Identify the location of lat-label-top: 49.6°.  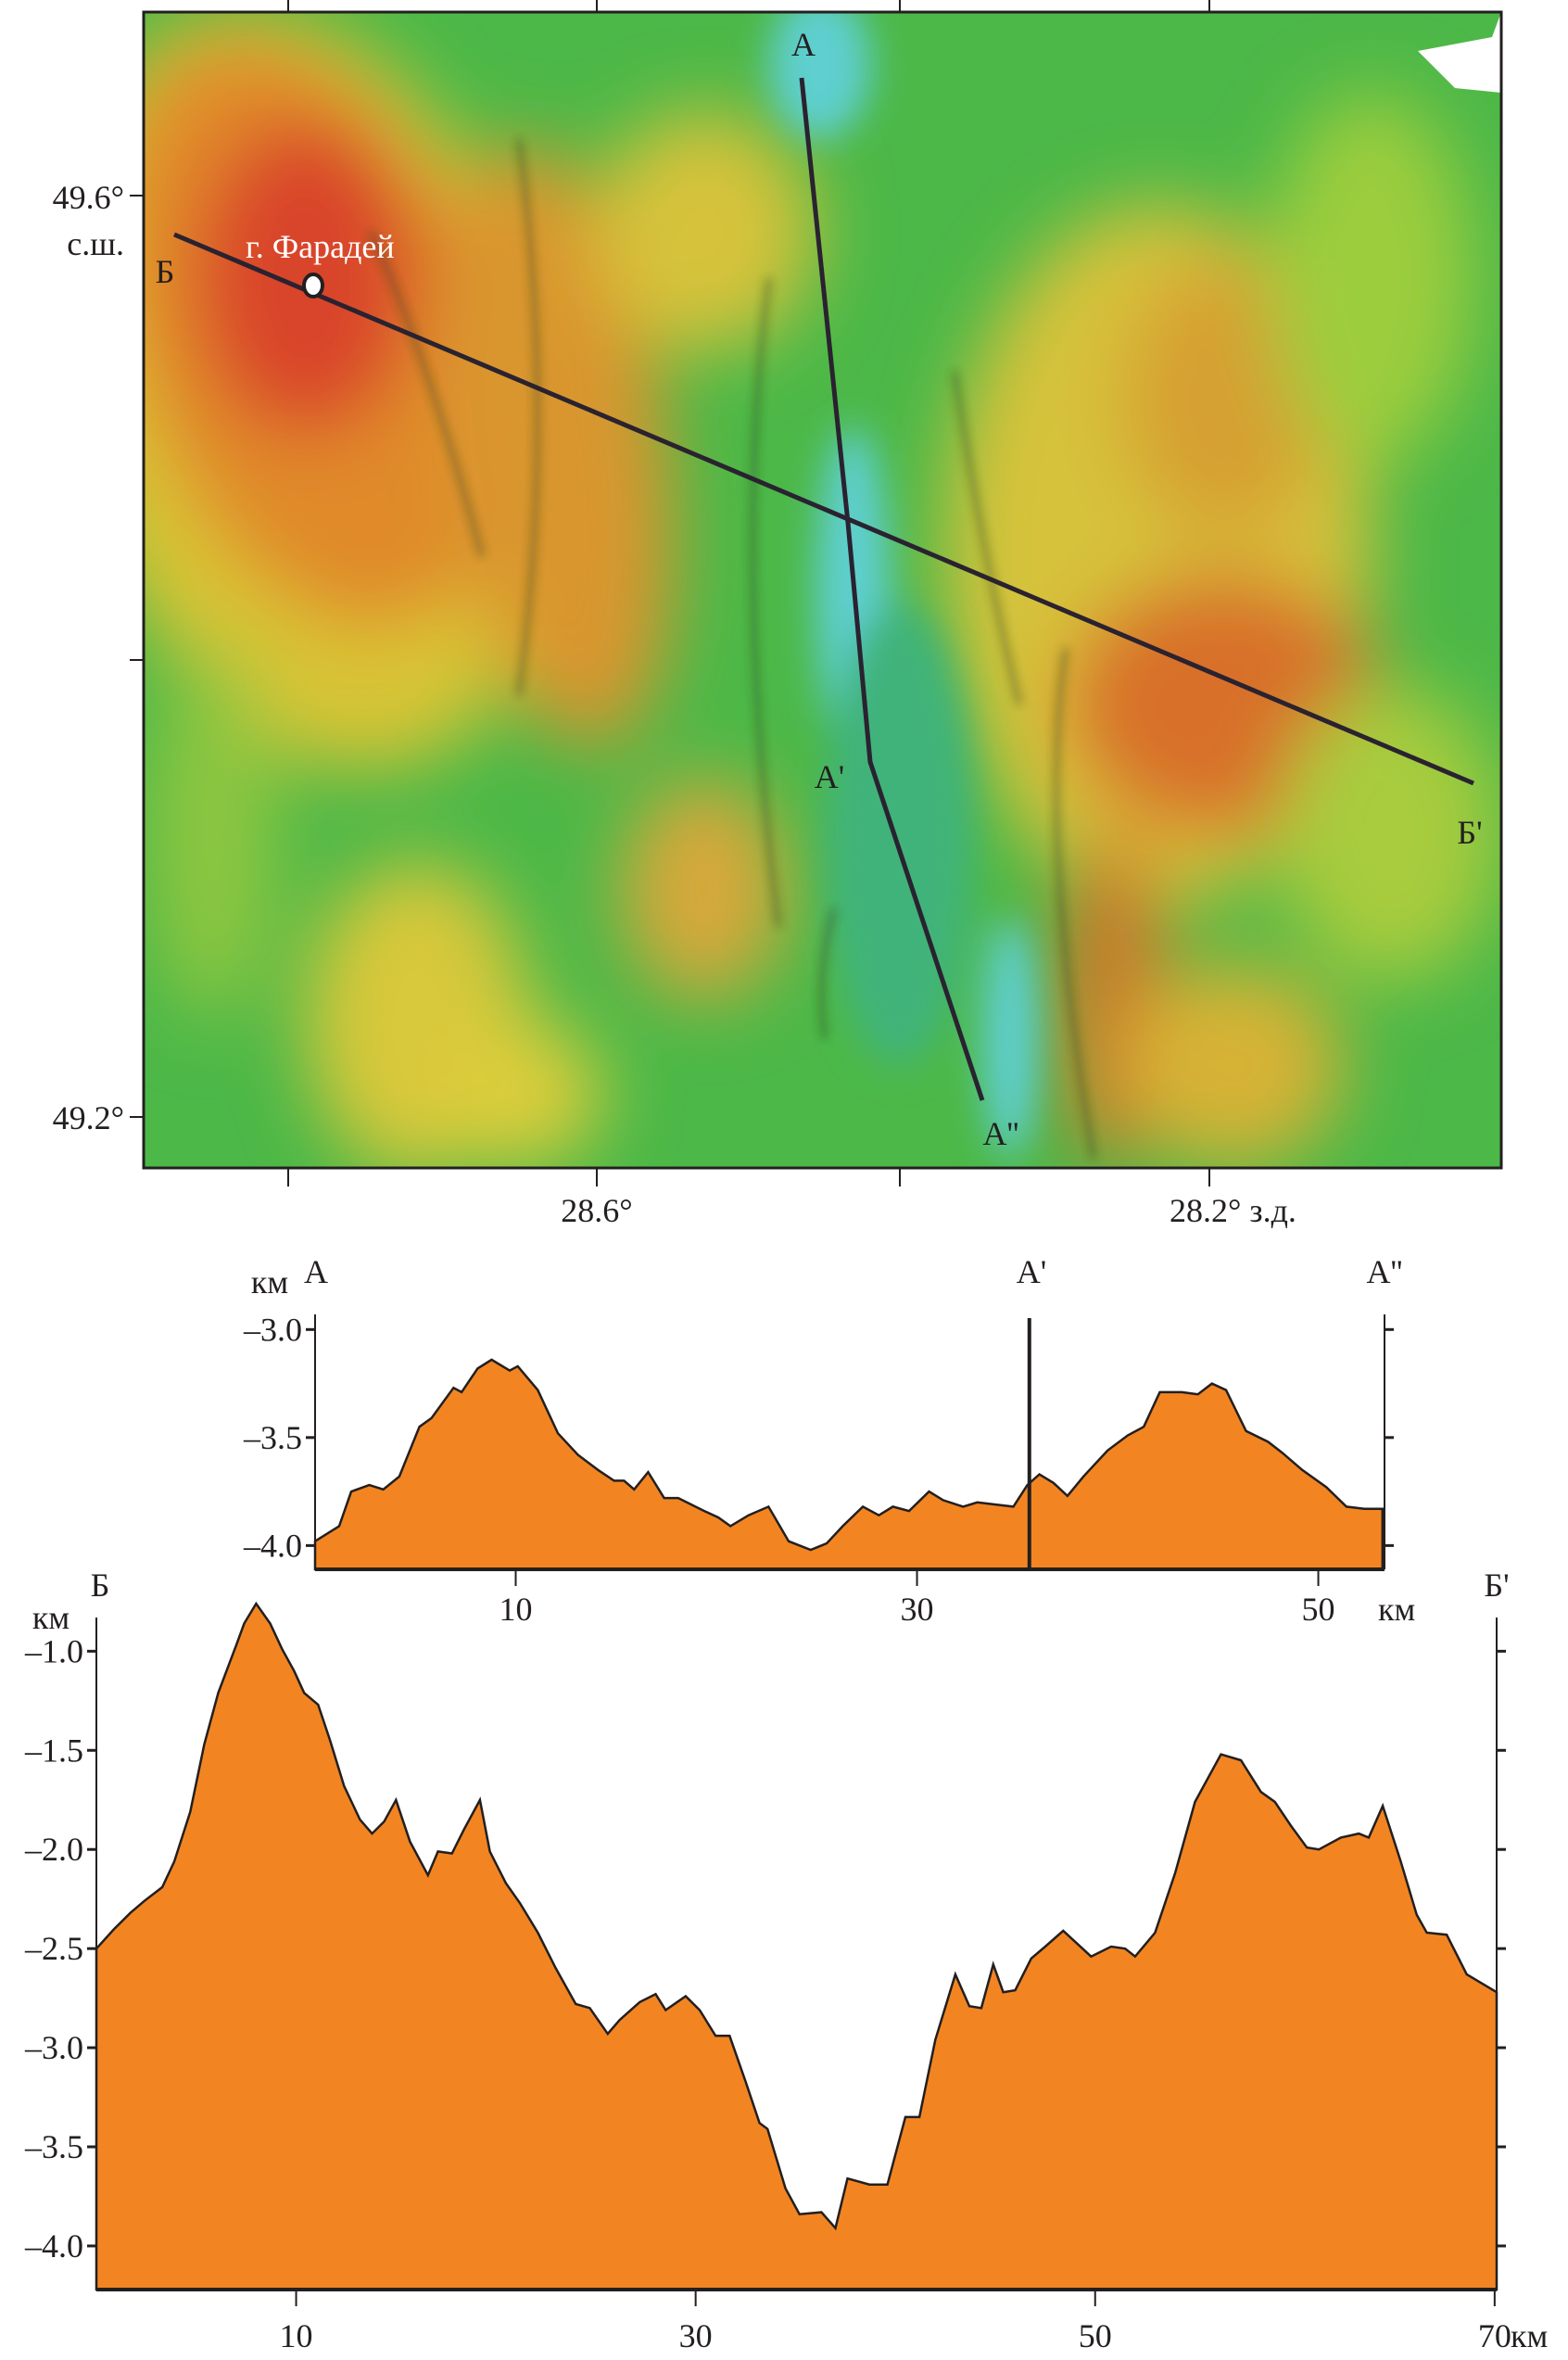
(88, 197).